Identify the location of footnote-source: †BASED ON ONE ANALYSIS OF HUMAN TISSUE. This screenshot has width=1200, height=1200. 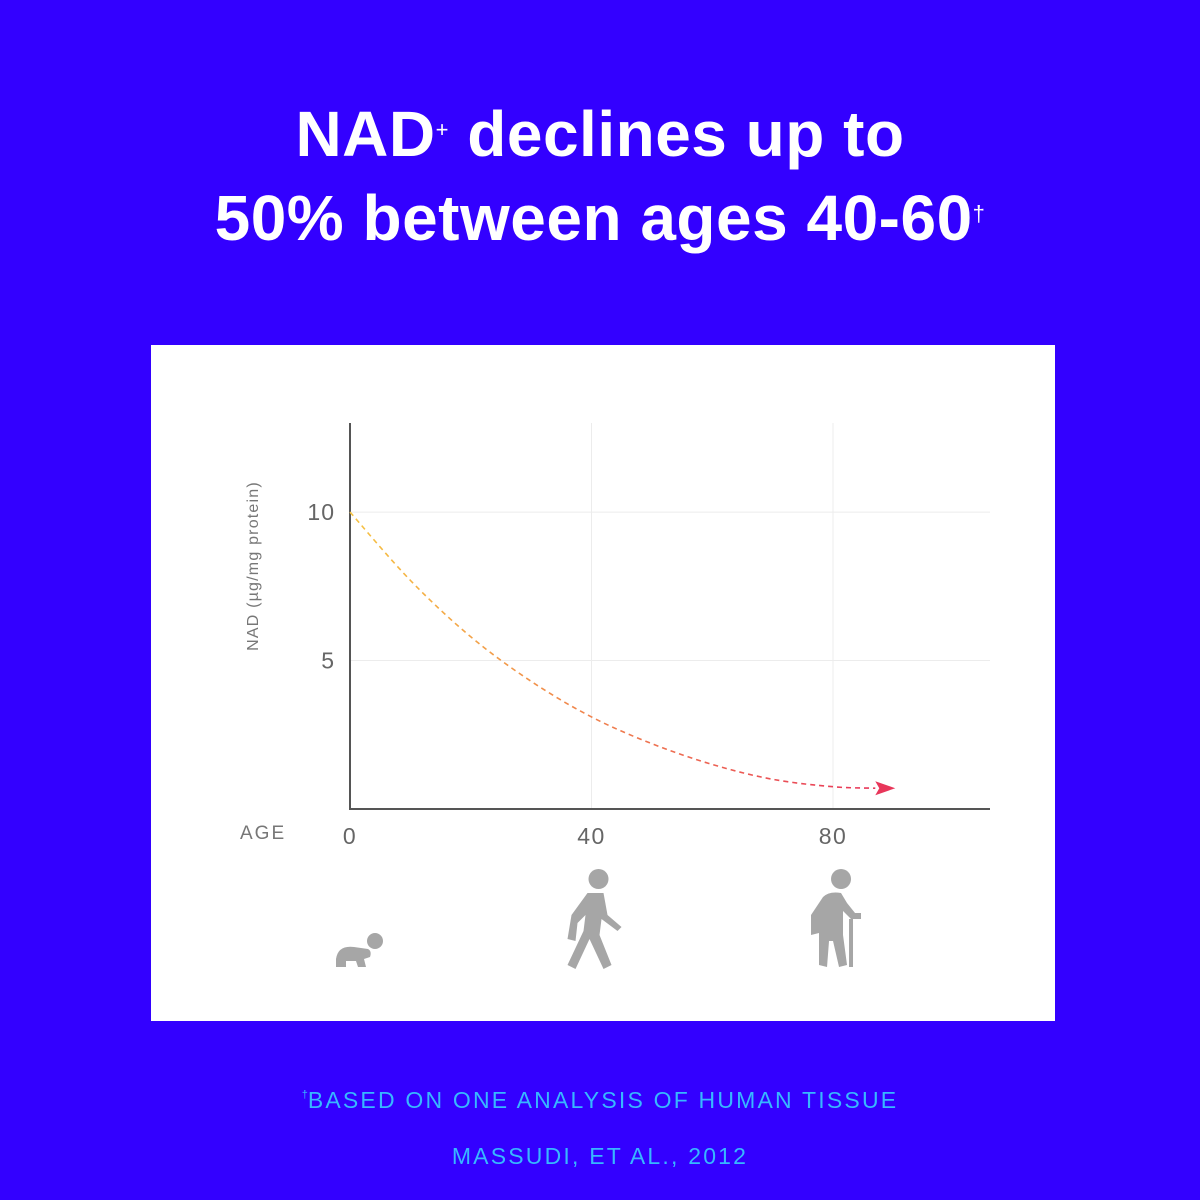
(600, 1100).